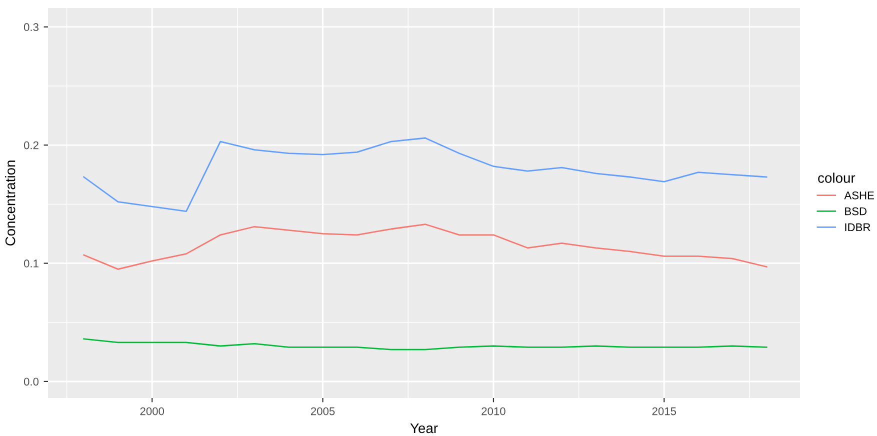 This screenshot has width=877, height=436. What do you see at coordinates (31, 382) in the screenshot?
I see `y-tick-label: 0.0` at bounding box center [31, 382].